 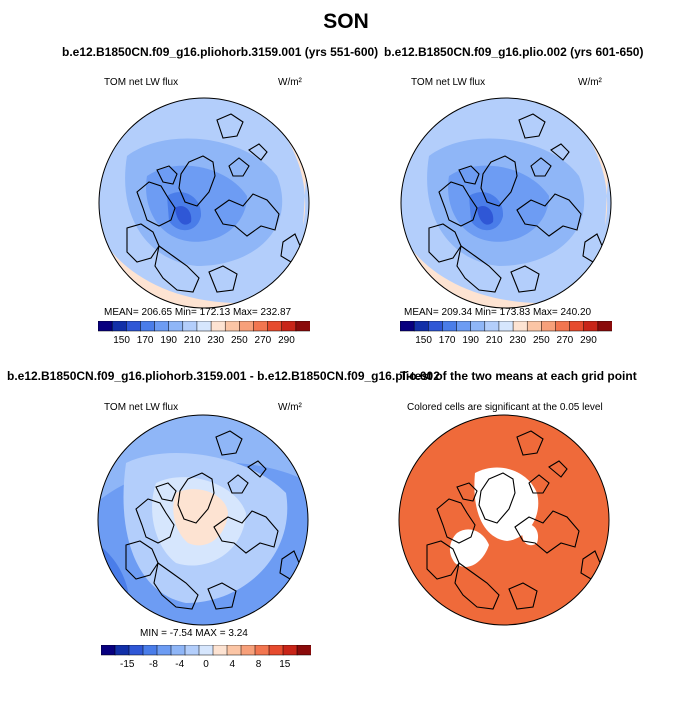 I want to click on panel-1-map, so click(x=204, y=203).